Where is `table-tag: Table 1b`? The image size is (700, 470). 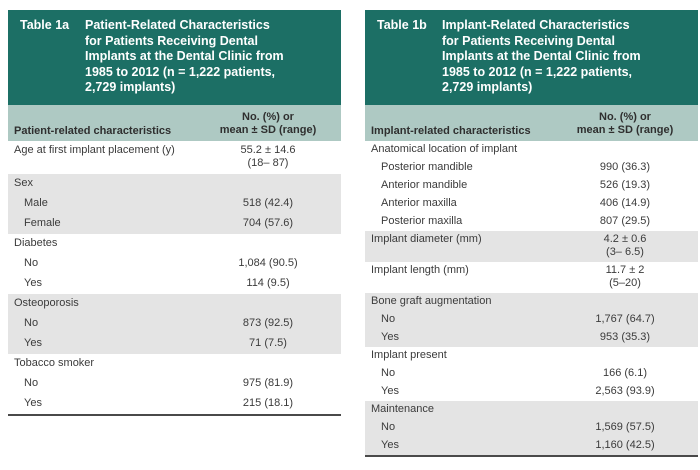 table-tag: Table 1b is located at coordinates (402, 25).